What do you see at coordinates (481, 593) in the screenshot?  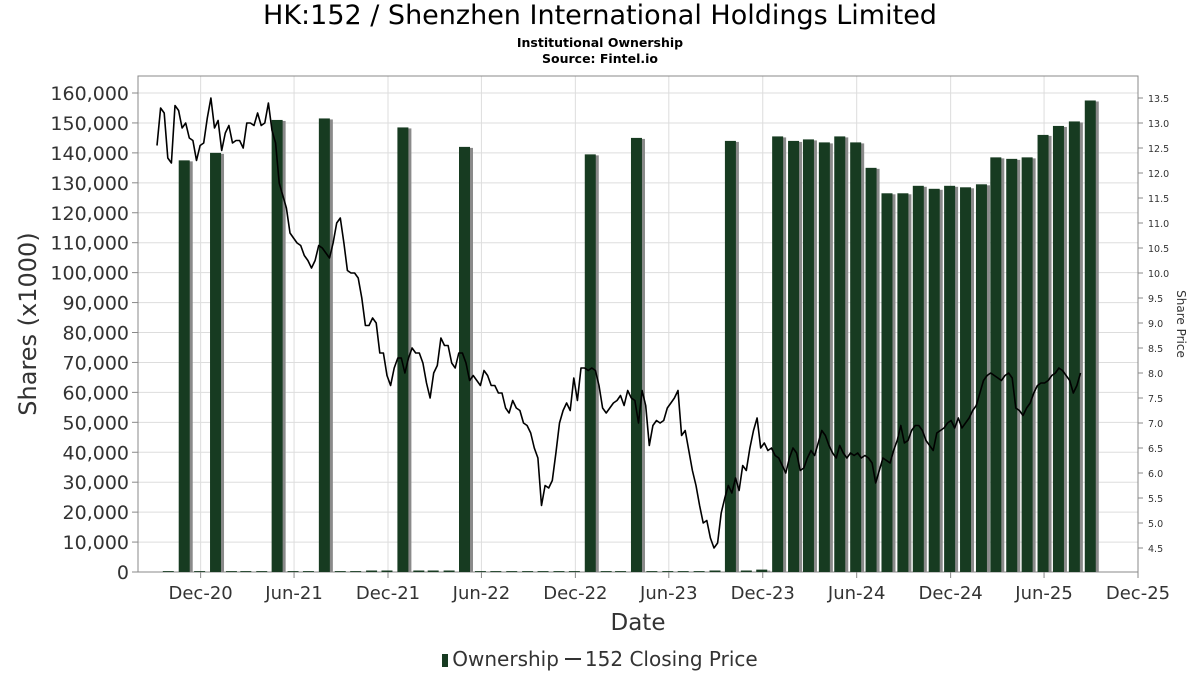 I see `x-tick-label: Jun-22` at bounding box center [481, 593].